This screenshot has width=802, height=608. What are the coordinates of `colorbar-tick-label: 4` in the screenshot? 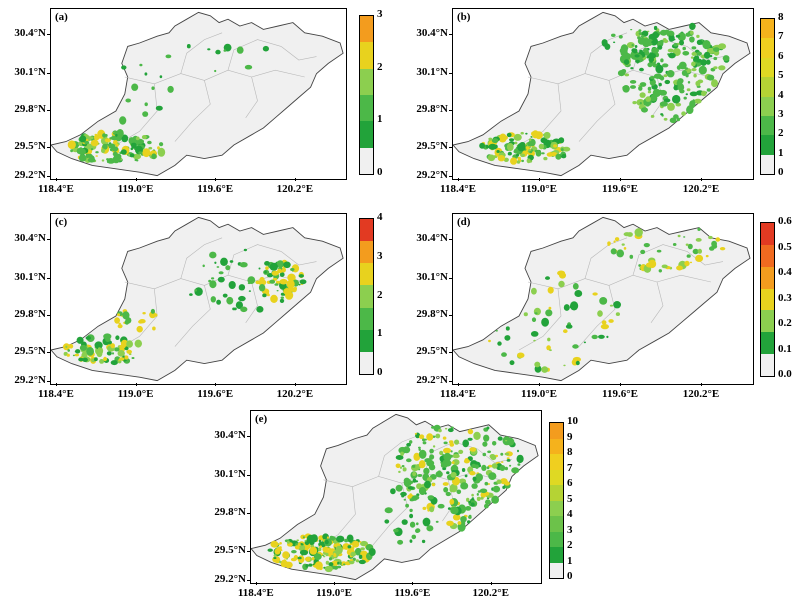 It's located at (380, 217).